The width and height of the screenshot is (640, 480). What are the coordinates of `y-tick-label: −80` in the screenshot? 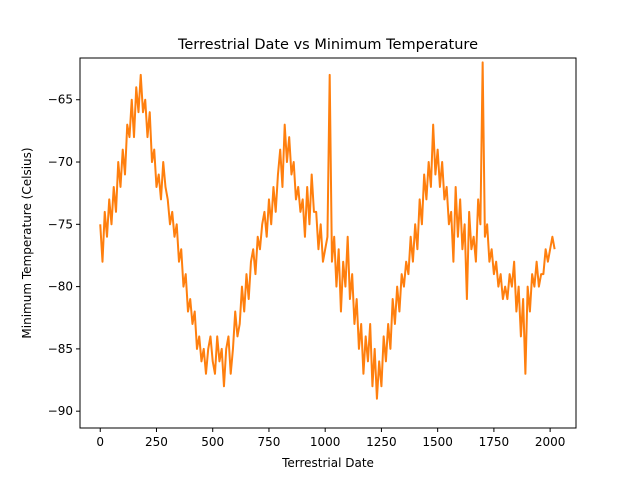 It's located at (60, 287).